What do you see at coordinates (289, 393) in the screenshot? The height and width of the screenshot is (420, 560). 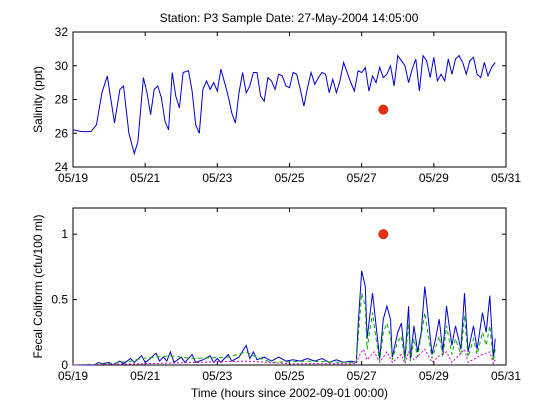 I see `x-axis-label: Time (hours since 2002-09-01 00:00)` at bounding box center [289, 393].